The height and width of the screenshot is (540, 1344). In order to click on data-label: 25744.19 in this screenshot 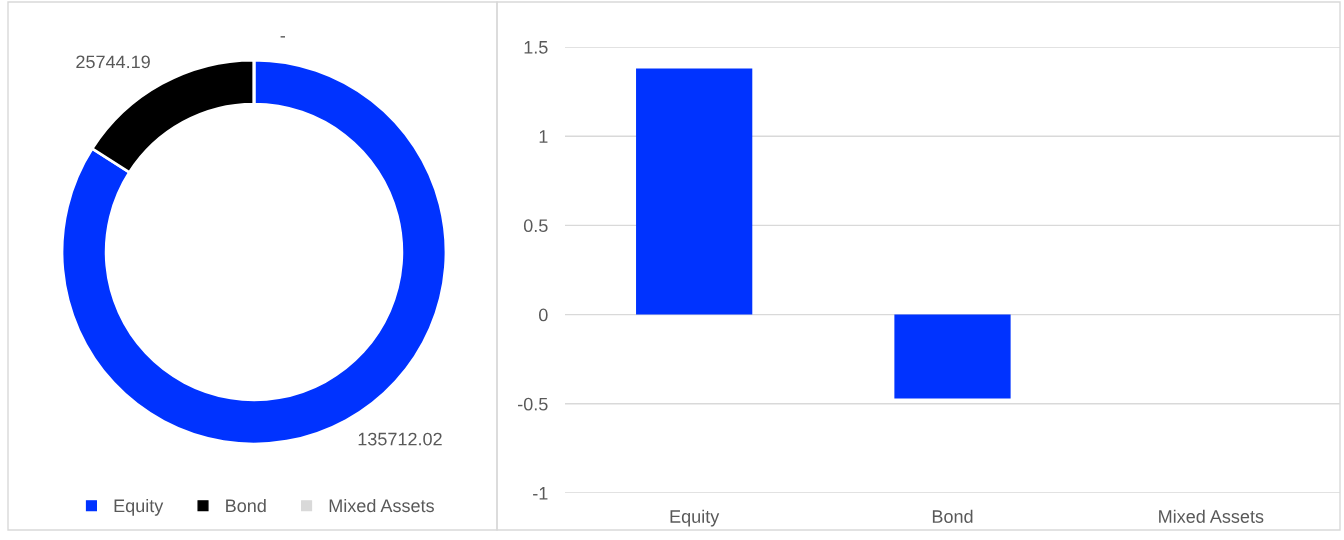, I will do `click(113, 62)`.